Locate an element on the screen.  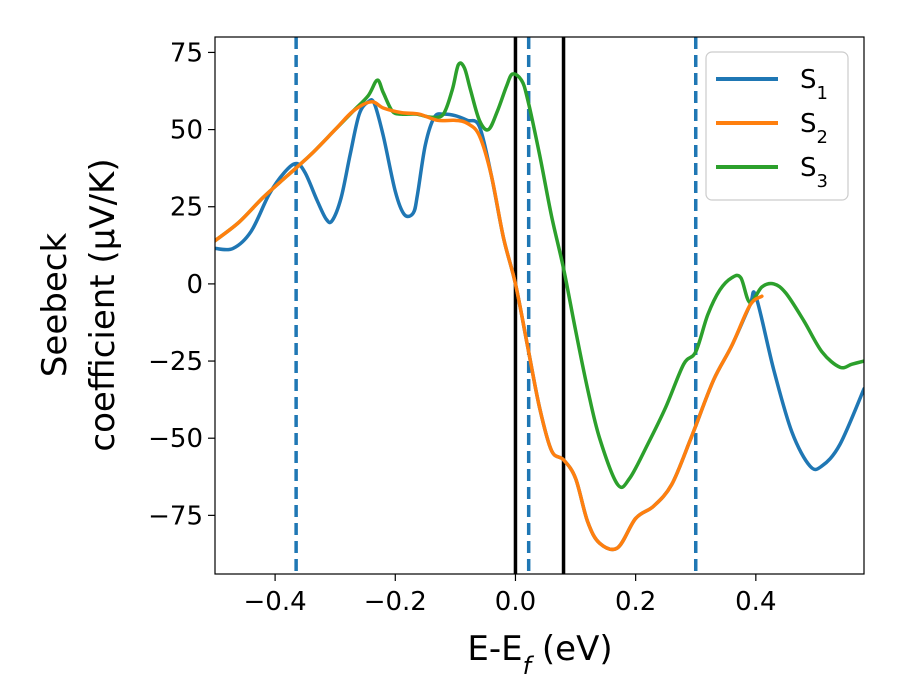
x-tick-label: −0.2 is located at coordinates (395, 602).